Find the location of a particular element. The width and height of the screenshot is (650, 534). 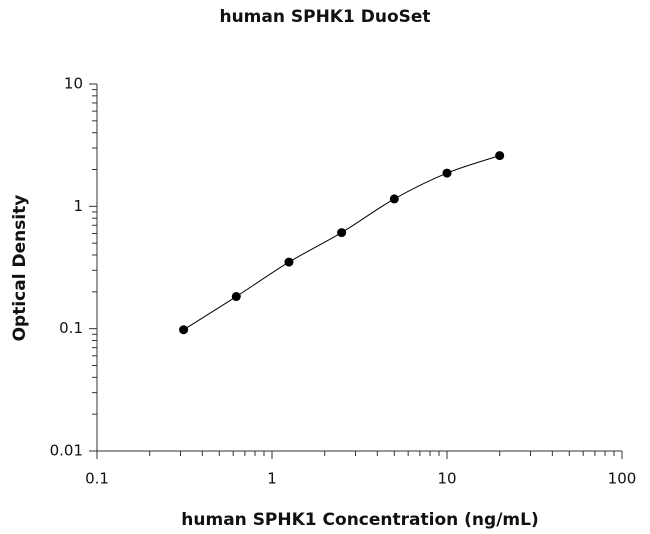

y-tick-label: 0.1 is located at coordinates (71, 328).